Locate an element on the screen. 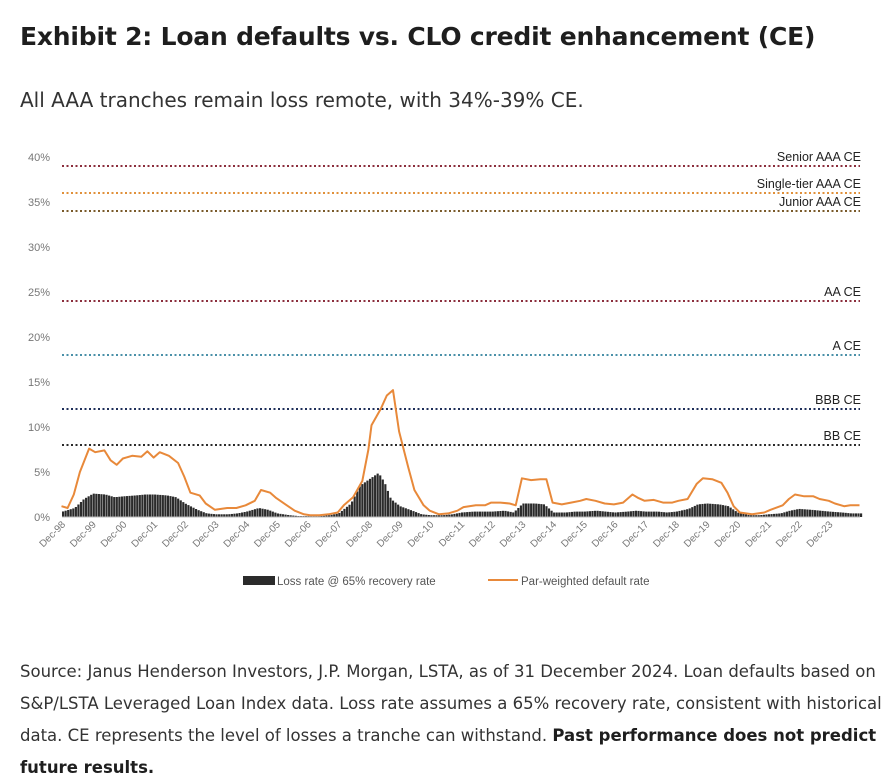 This screenshot has height=778, width=896. x-tick-label: Dec-23 is located at coordinates (820, 534).